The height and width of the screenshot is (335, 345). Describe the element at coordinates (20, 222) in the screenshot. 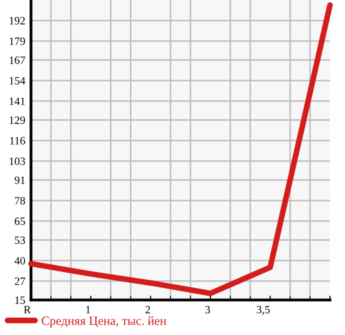

I see `y-tick-label: 65` at that location.